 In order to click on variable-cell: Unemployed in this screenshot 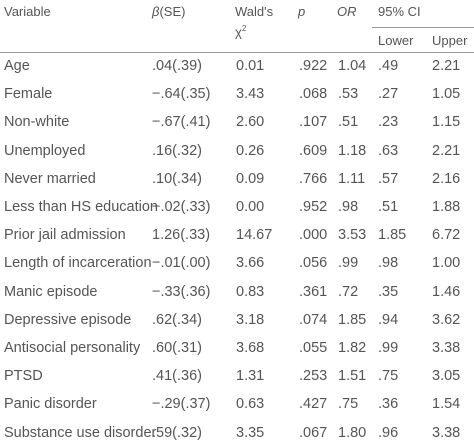, I will do `click(45, 150)`.